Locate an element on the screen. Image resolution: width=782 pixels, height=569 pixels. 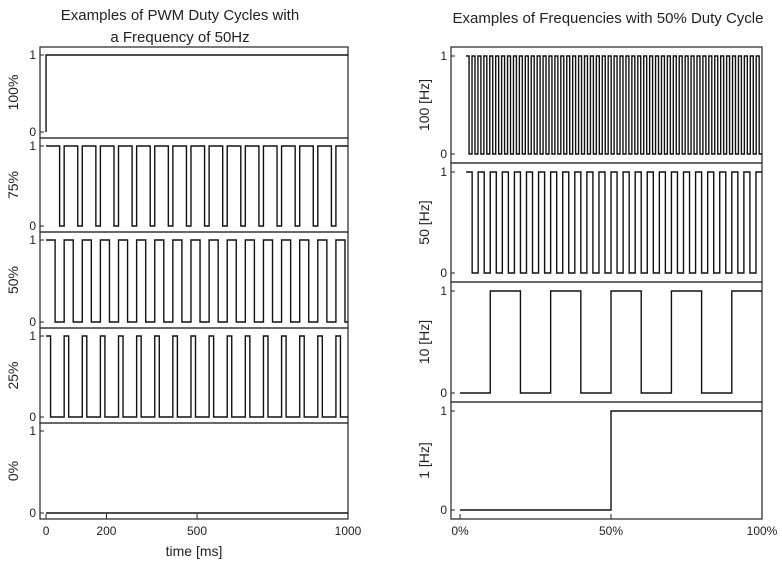
panel-10-hz: 1 0 10 [Hz] is located at coordinates (589, 342).